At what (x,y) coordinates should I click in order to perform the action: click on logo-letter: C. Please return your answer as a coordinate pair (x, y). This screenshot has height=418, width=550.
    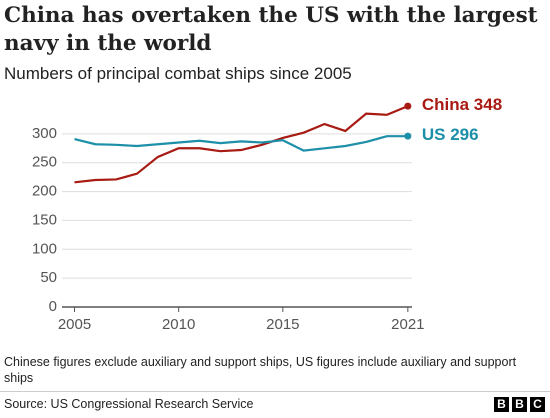
    Looking at the image, I should click on (537, 404).